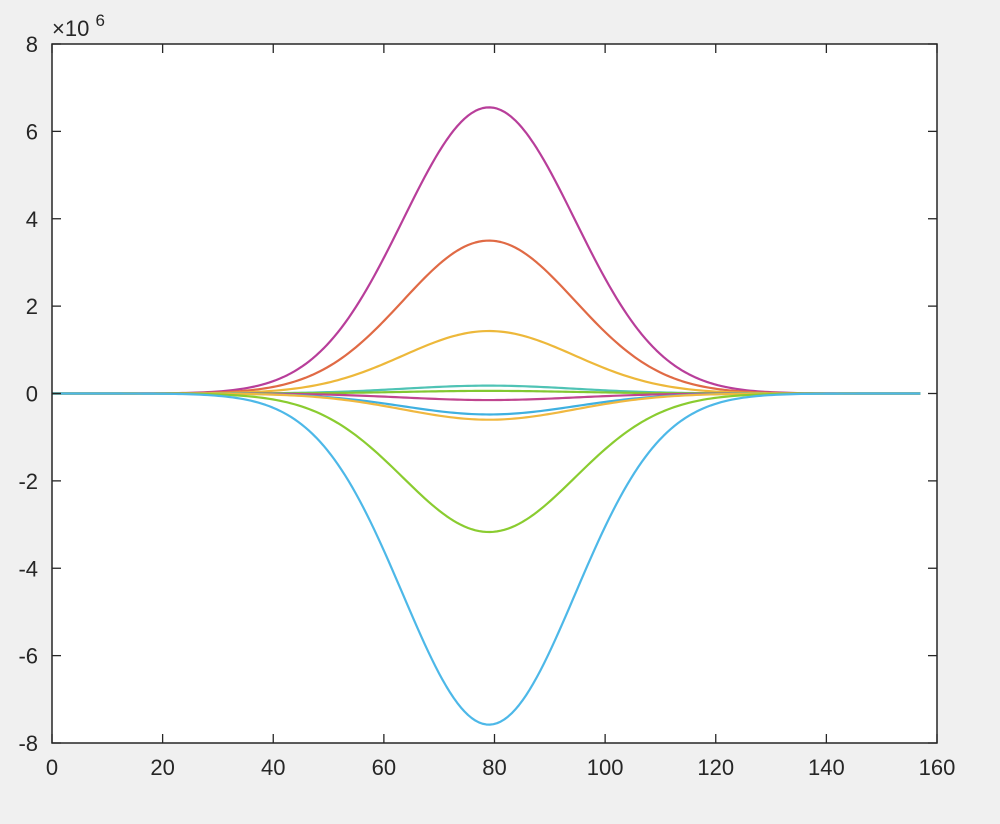  Describe the element at coordinates (52, 767) in the screenshot. I see `x-tick-label: 0` at that location.